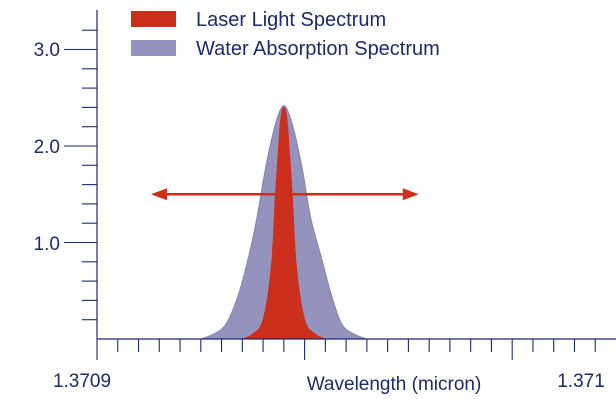 This screenshot has height=399, width=616. Describe the element at coordinates (47, 147) in the screenshot. I see `y-tick-label-2: 2.0` at that location.